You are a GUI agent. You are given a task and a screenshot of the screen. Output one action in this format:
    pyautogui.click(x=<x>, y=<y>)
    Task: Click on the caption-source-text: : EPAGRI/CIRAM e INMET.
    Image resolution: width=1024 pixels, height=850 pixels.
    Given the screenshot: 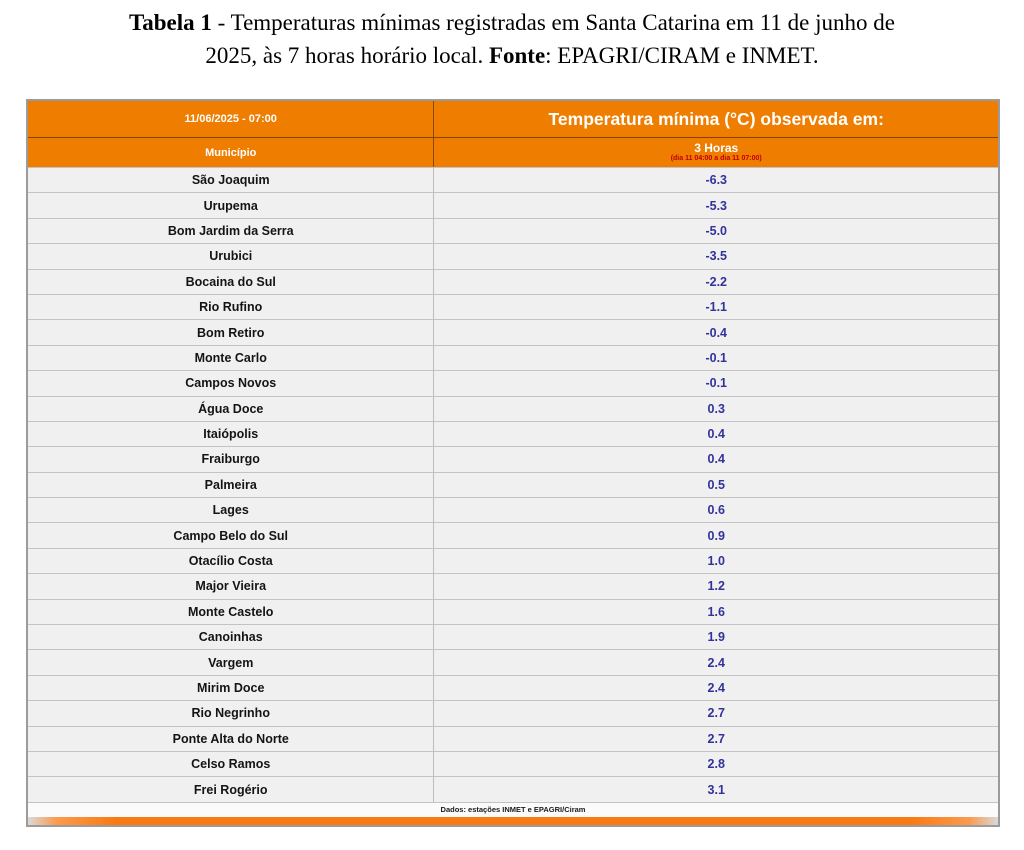 What is the action you would take?
    pyautogui.click(x=682, y=55)
    